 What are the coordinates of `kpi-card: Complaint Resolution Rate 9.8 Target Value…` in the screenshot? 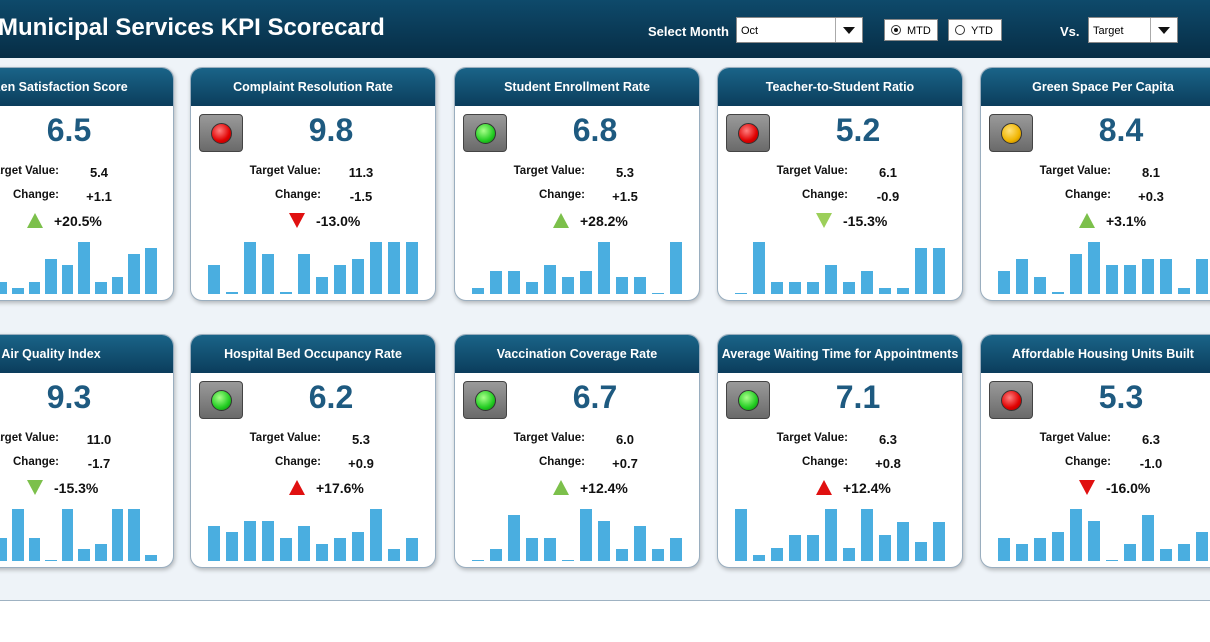 It's located at (313, 184).